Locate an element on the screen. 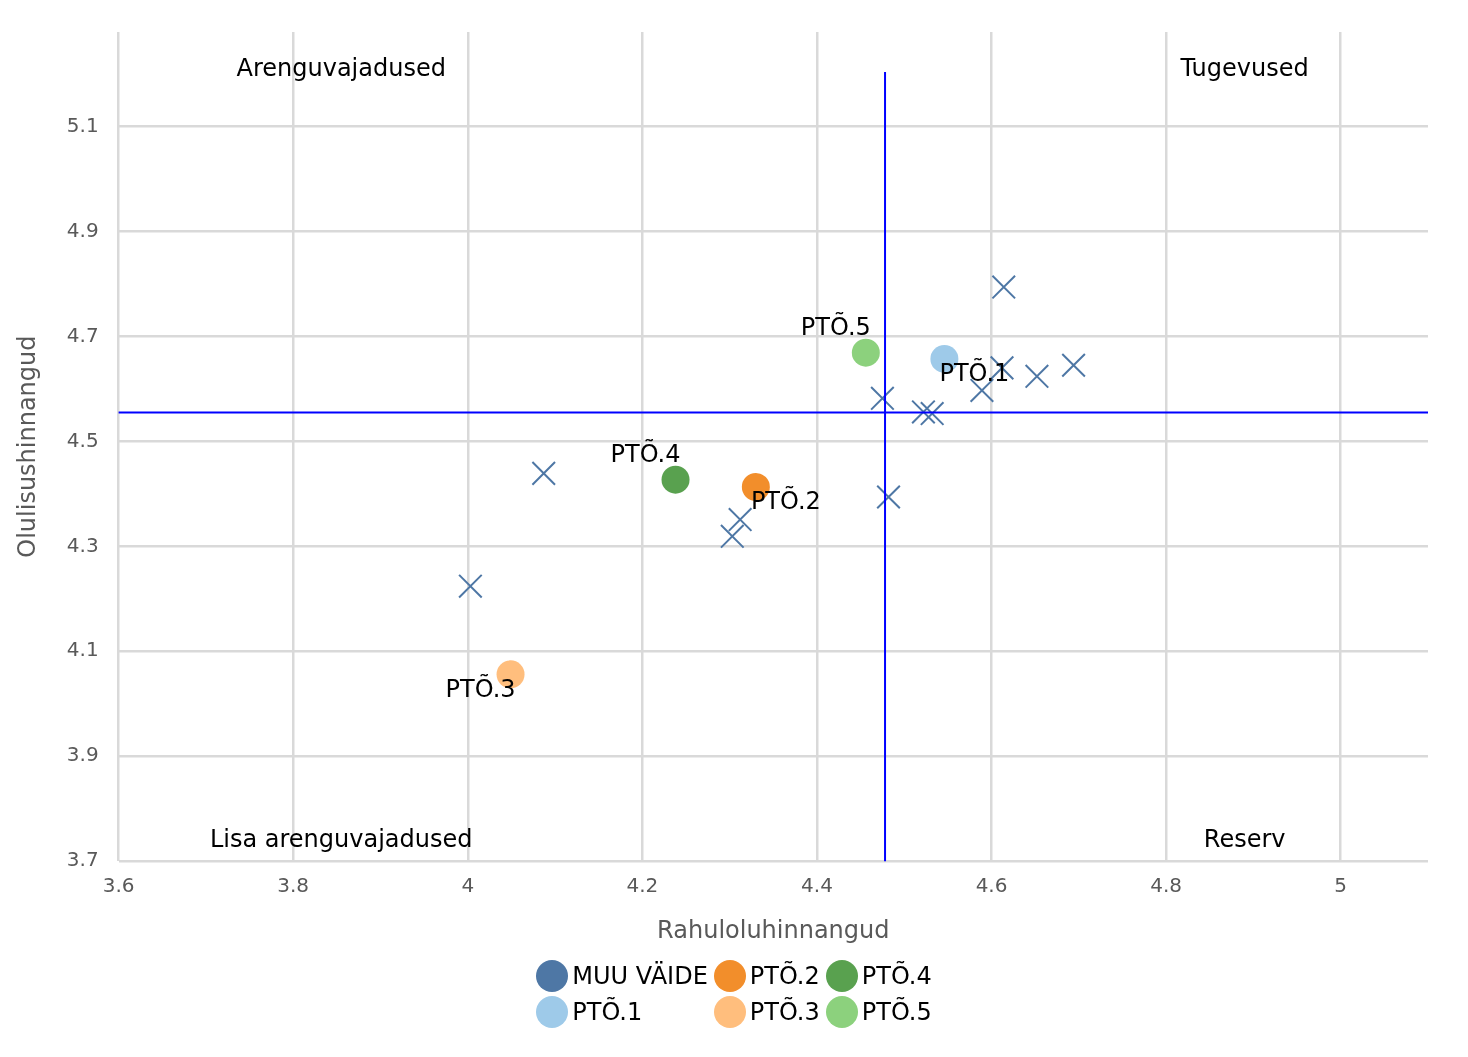 Image resolution: width=1468 pixels, height=1057 pixels. y-axis-title: Olulisushinnangud is located at coordinates (26, 446).